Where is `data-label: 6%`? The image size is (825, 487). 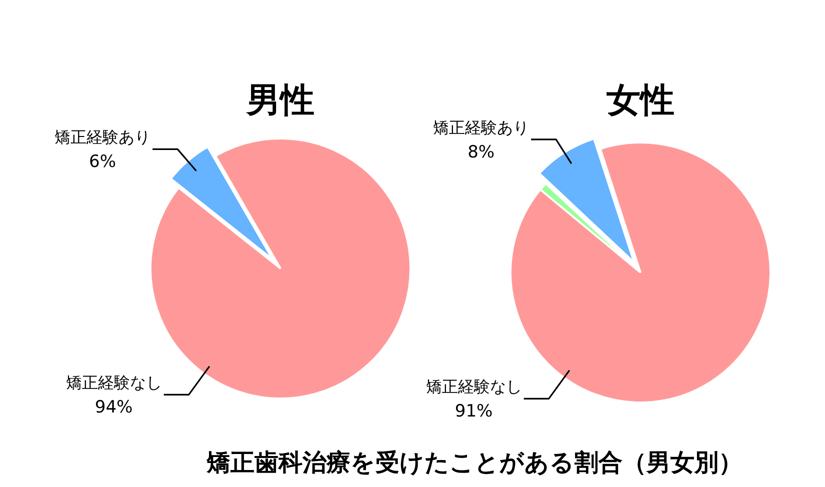 data-label: 6% is located at coordinates (102, 162).